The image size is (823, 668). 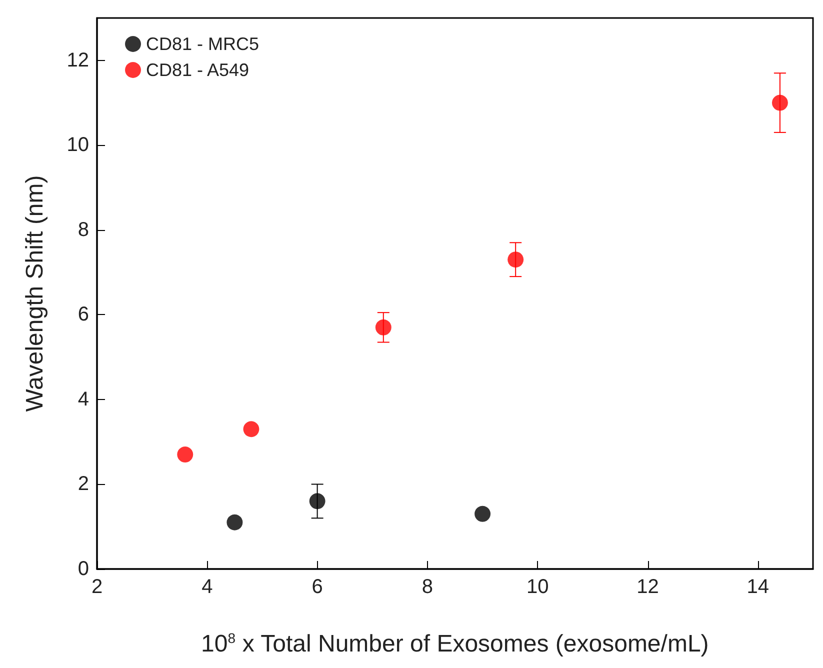 I want to click on x-tick-label: 6, so click(x=317, y=587).